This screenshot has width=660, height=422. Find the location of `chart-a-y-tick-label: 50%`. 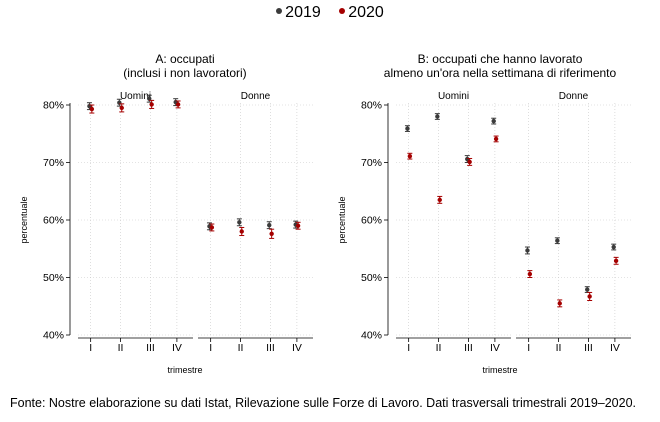

chart-a-y-tick-label: 50% is located at coordinates (53, 278).